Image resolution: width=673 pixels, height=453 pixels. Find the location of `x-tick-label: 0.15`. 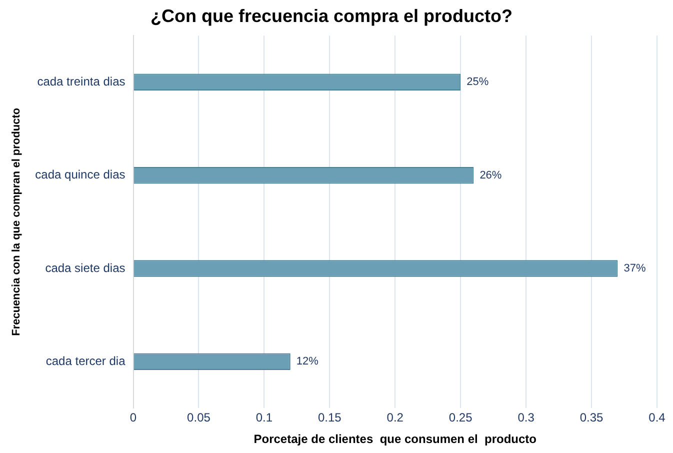

x-tick-label: 0.15 is located at coordinates (330, 417).